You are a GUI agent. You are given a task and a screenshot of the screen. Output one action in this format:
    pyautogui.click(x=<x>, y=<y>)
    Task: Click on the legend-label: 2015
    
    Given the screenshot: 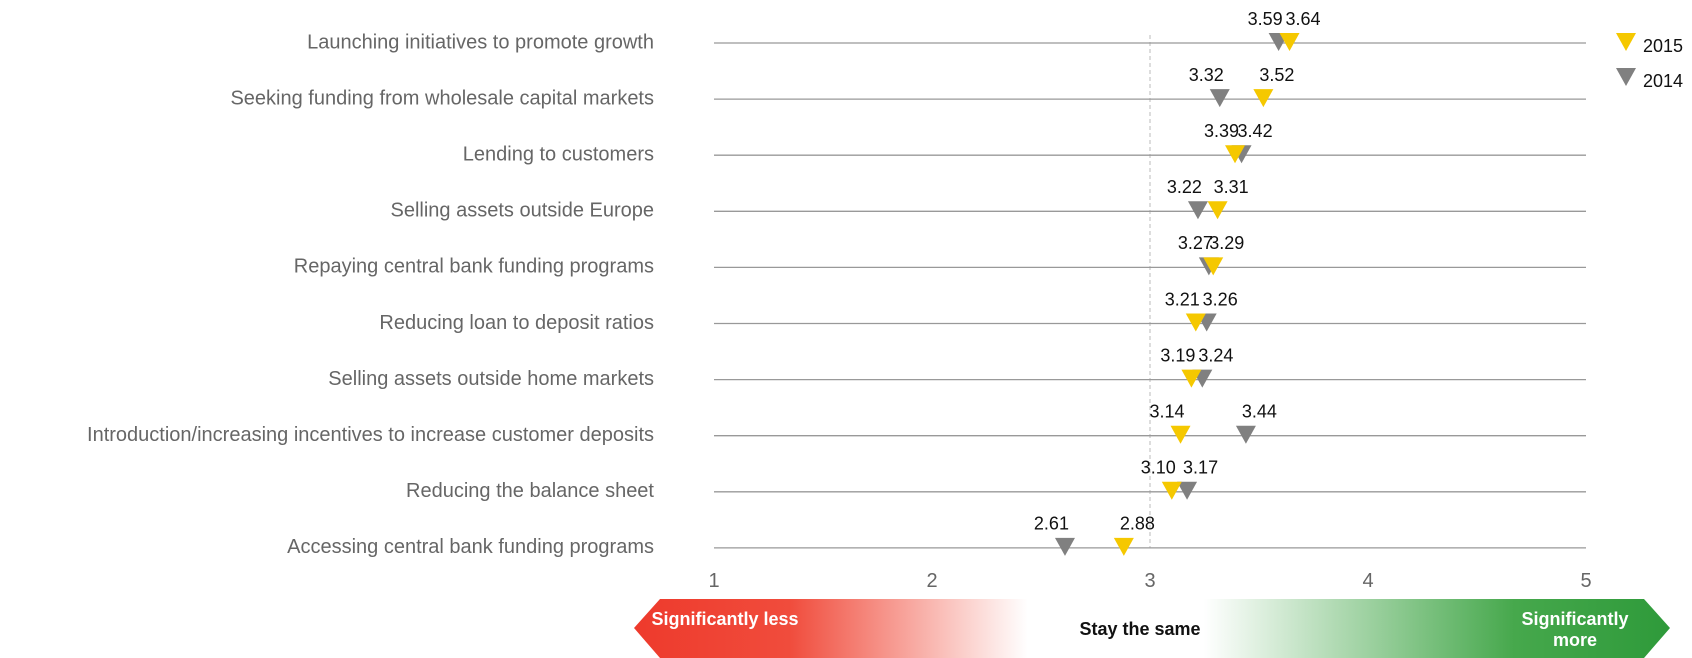 What is the action you would take?
    pyautogui.click(x=1663, y=46)
    